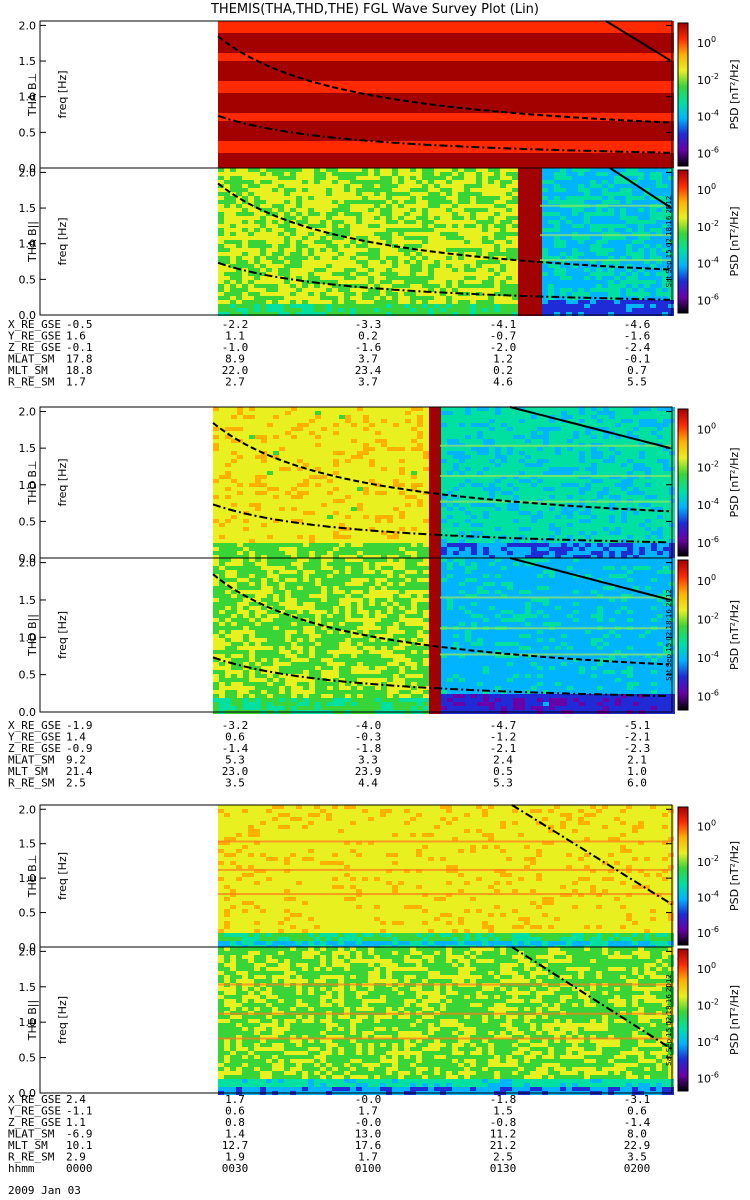 Image resolution: width=750 pixels, height=1200 pixels. Describe the element at coordinates (32, 242) in the screenshot. I see `panel-probe-label: THA B||` at that location.